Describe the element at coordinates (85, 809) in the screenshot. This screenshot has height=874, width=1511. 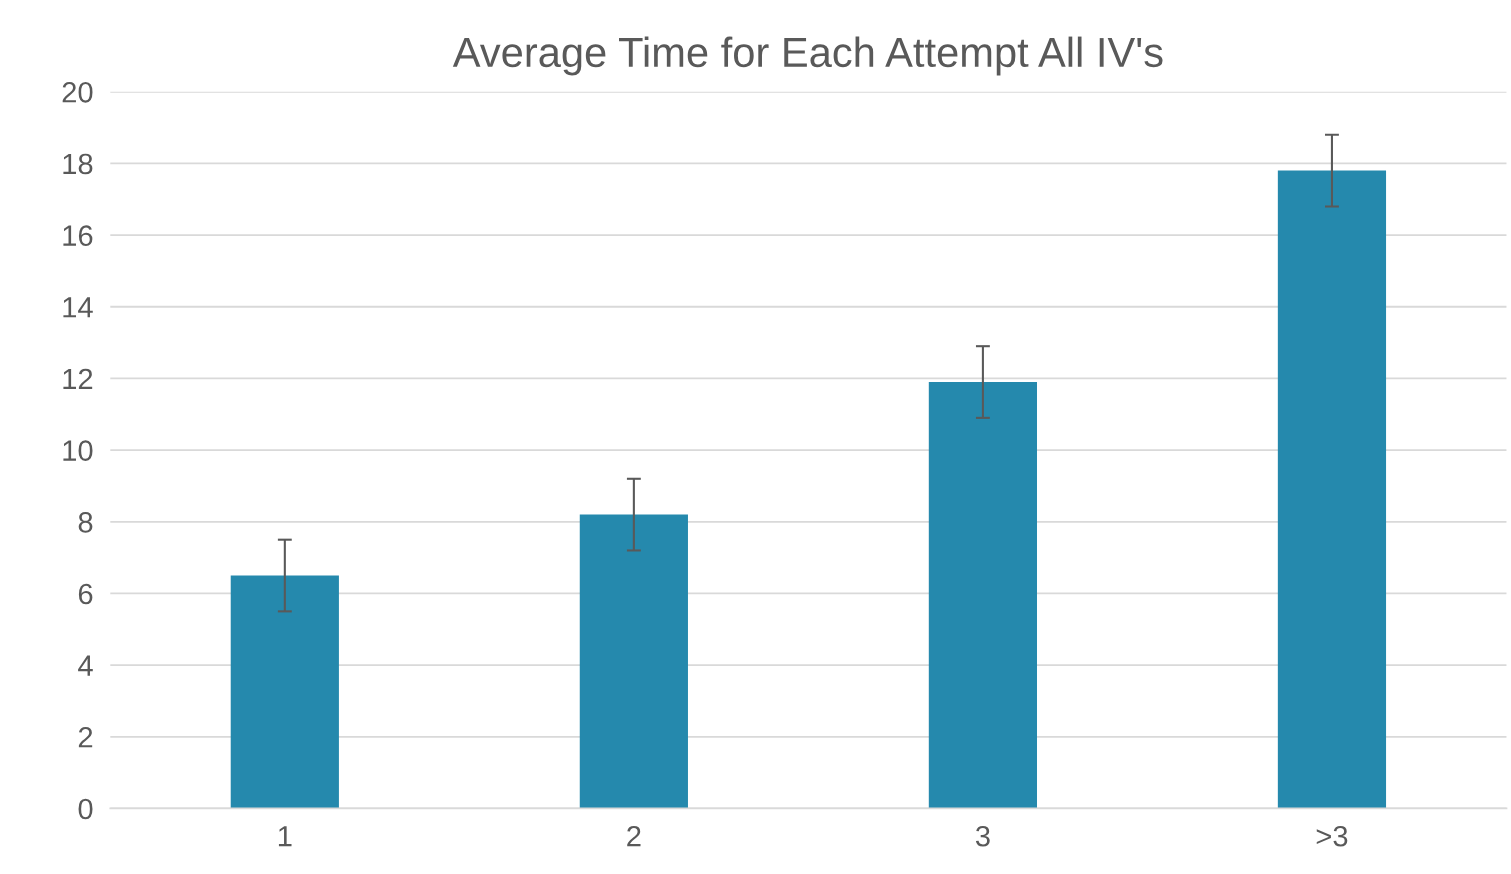
I see `y-tick-label: 0` at that location.